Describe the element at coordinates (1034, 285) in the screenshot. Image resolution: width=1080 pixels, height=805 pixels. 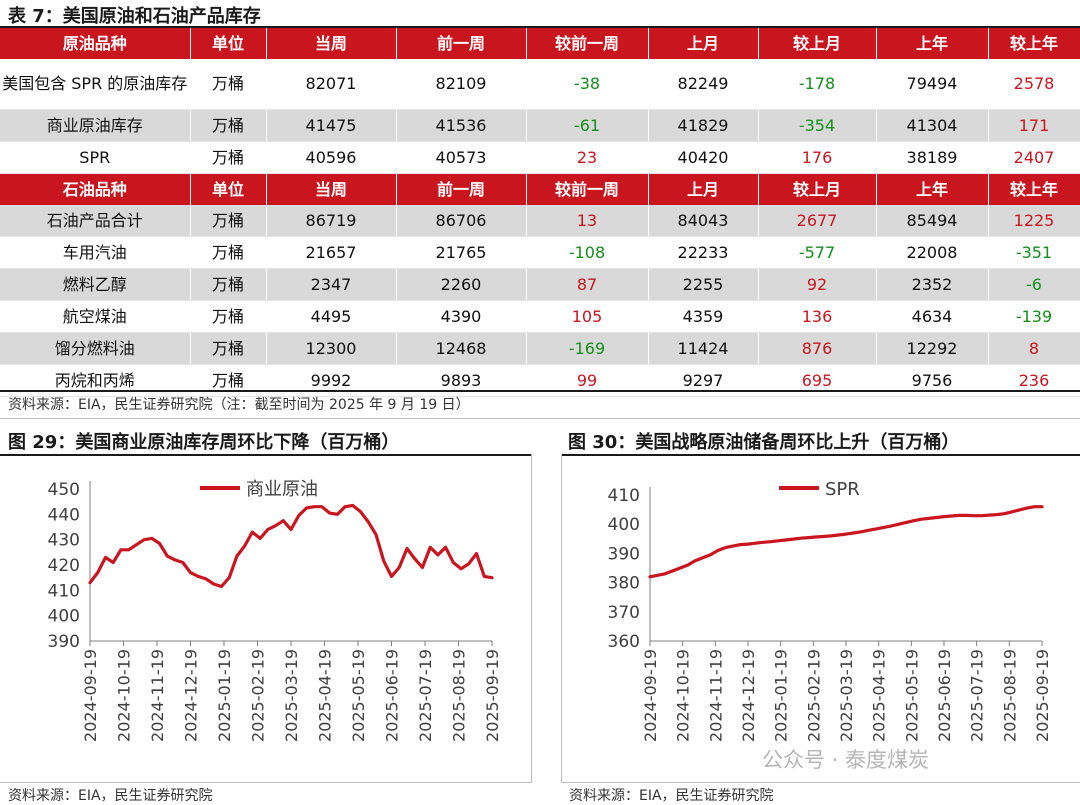
I see `table-cell: -6` at that location.